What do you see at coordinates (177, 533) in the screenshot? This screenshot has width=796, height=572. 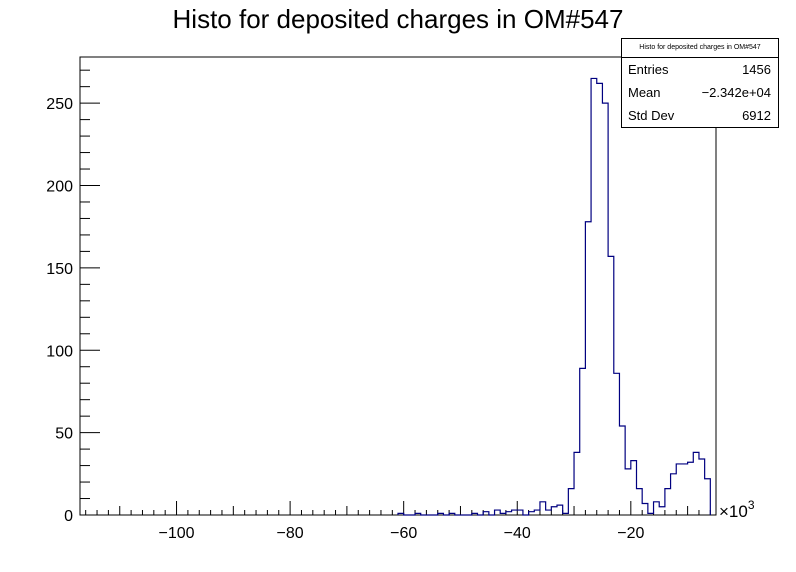 I see `x-tick-label: −100` at bounding box center [177, 533].